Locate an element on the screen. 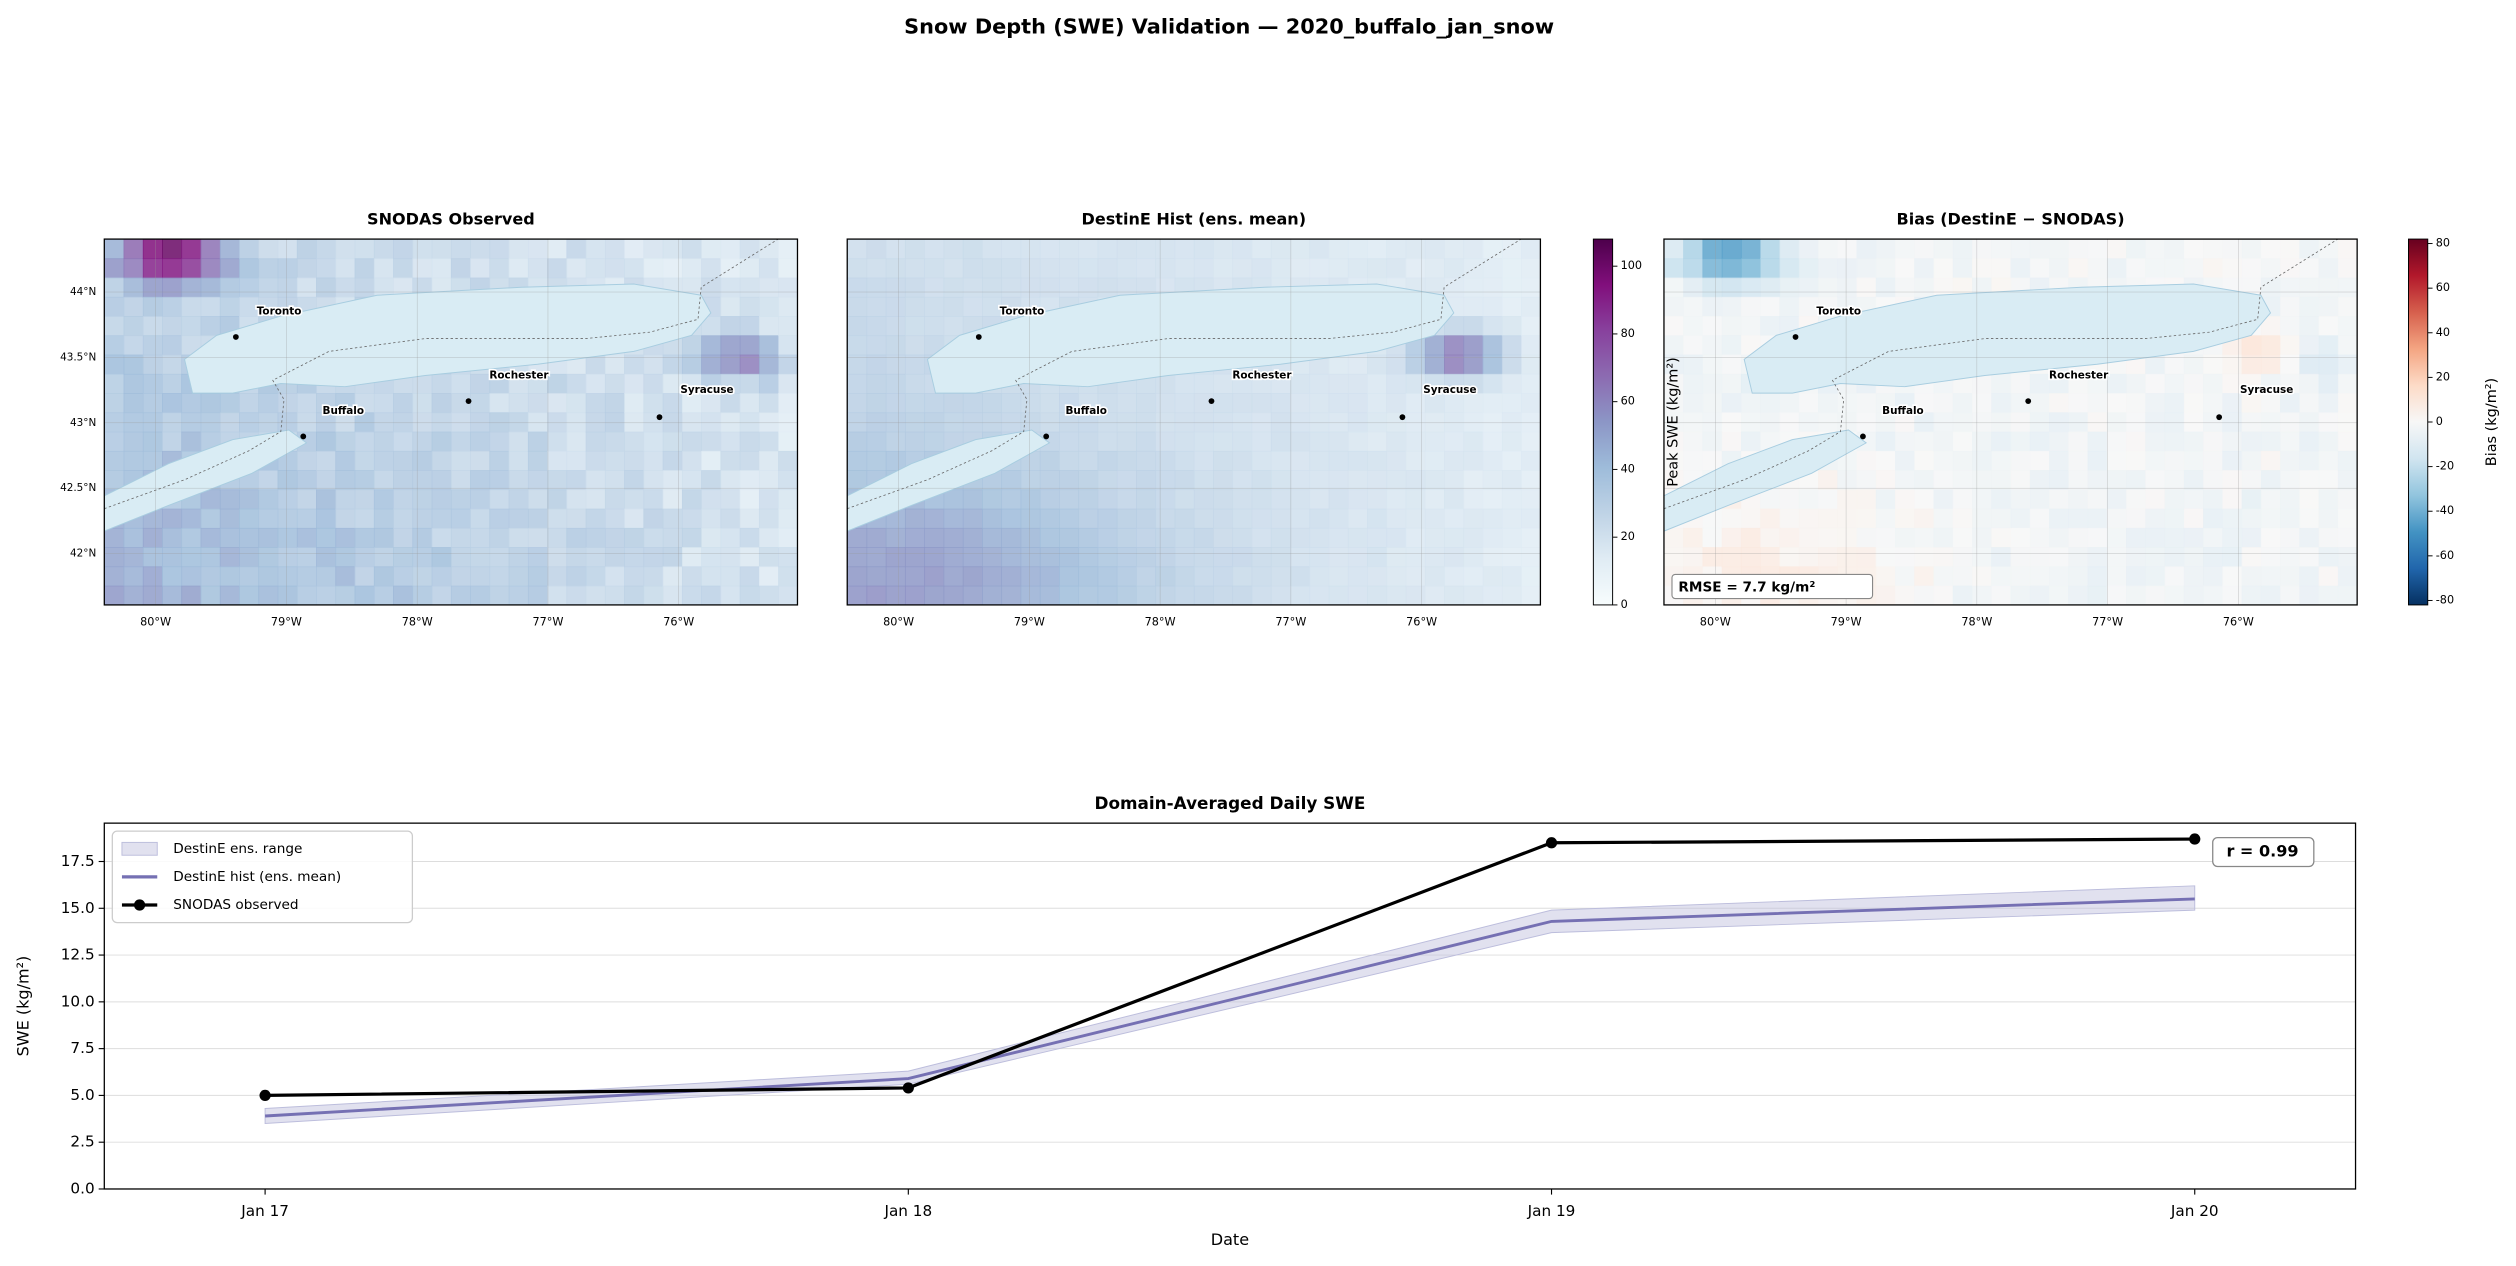  city-dot is located at coordinates (303, 436).